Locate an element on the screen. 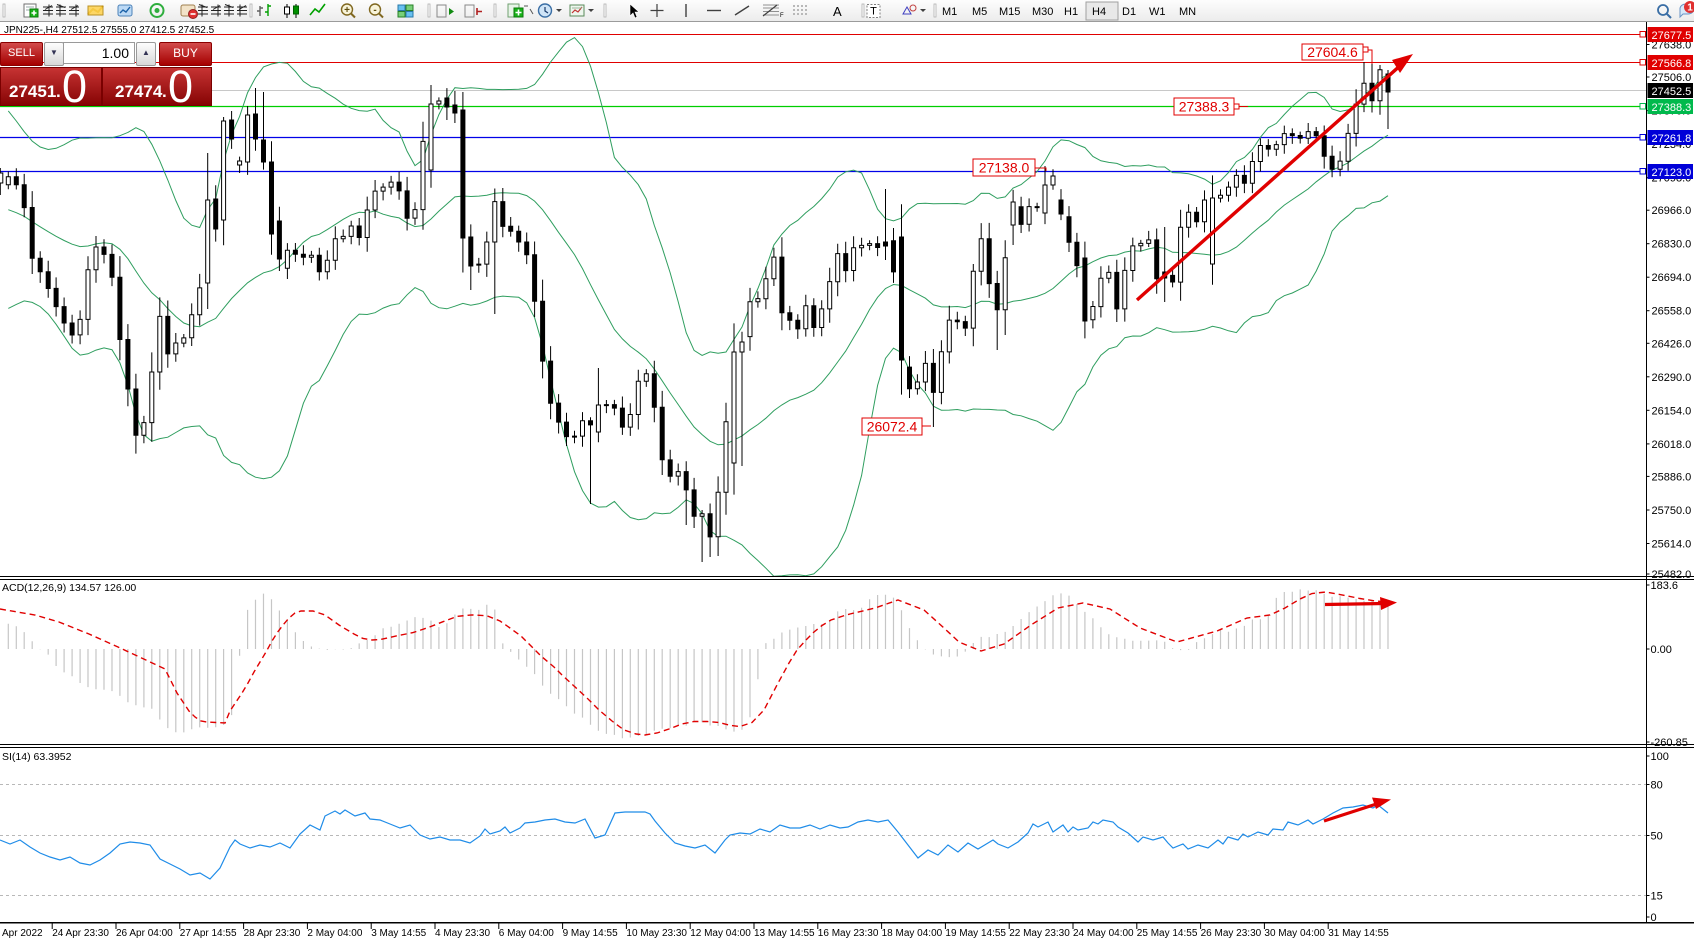 The height and width of the screenshot is (940, 1694). svg-text: 27677.5 is located at coordinates (1672, 36).